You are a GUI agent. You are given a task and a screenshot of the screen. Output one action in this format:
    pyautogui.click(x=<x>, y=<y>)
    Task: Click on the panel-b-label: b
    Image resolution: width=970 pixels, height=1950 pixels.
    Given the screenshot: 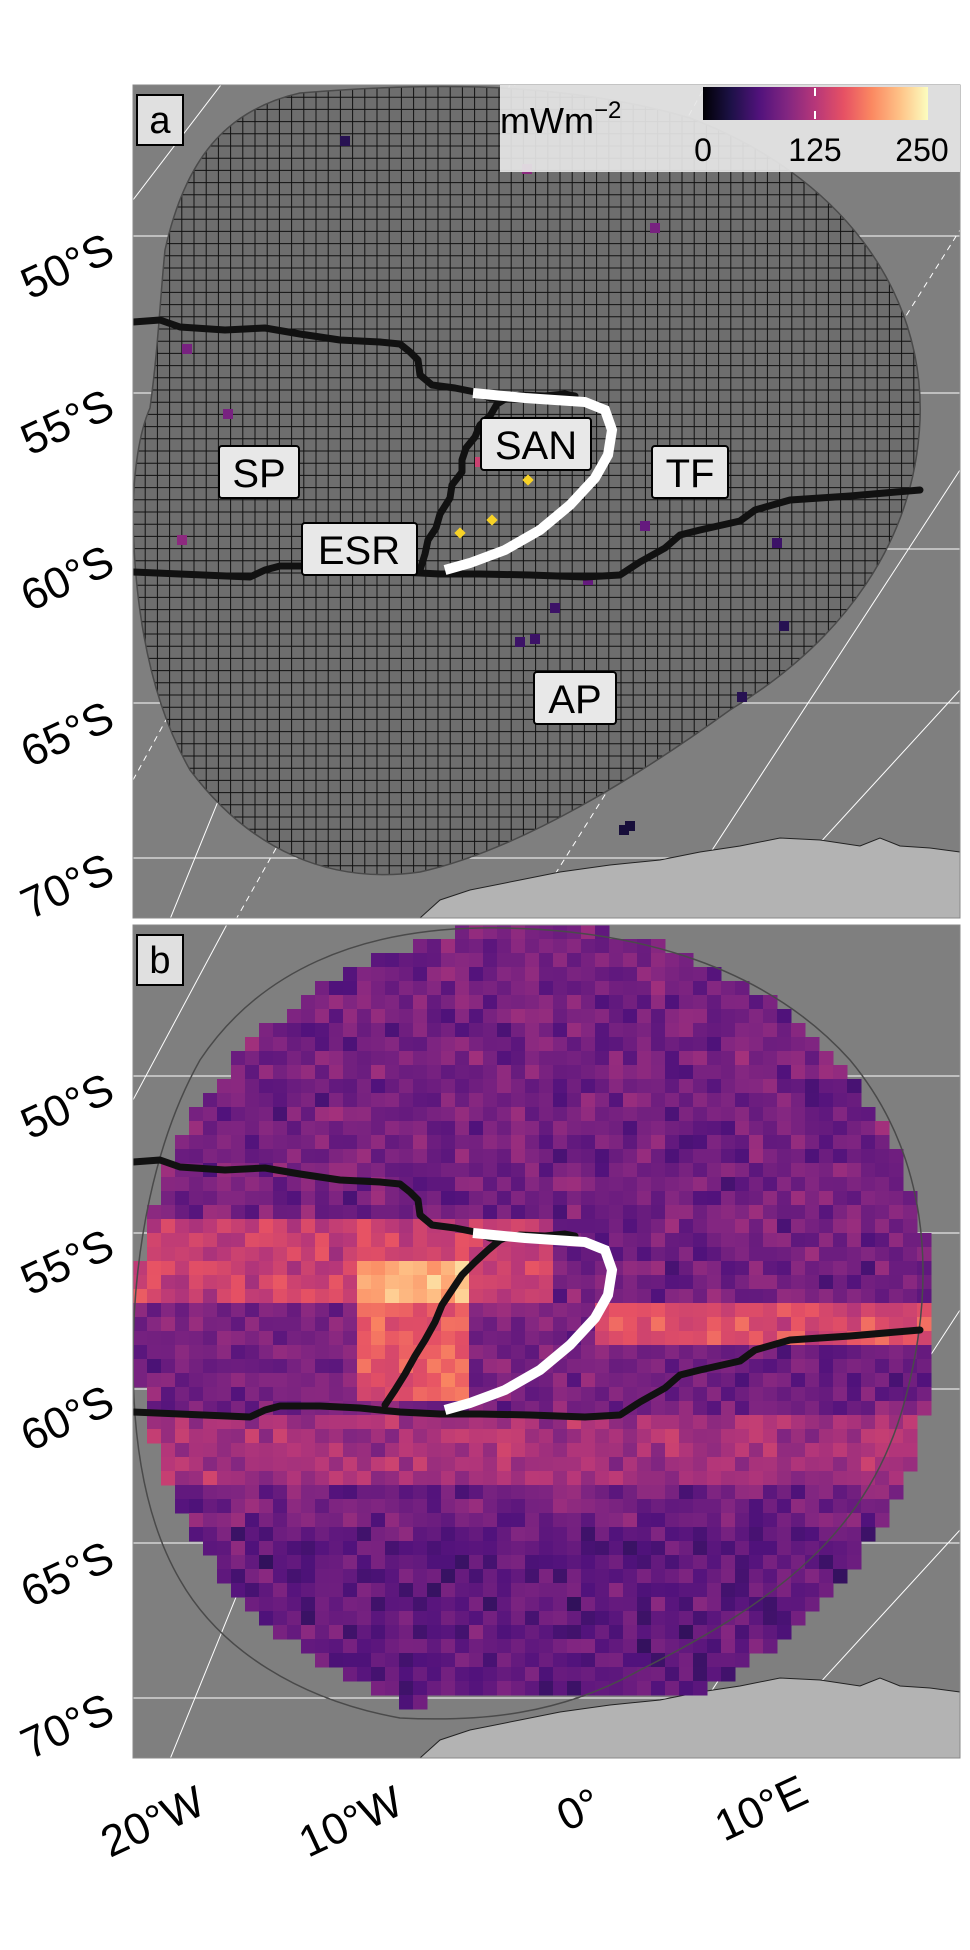 What is the action you would take?
    pyautogui.click(x=160, y=960)
    